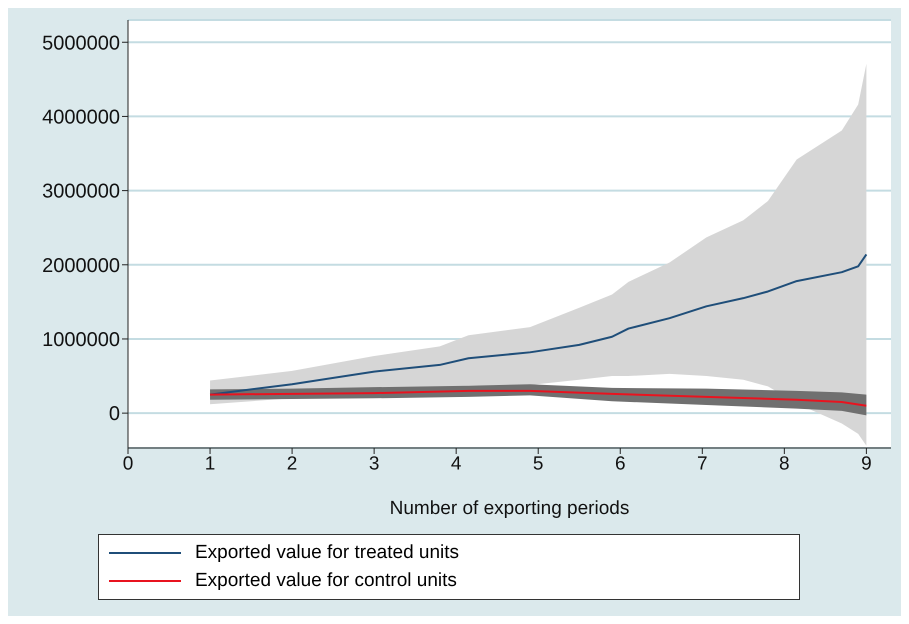 The height and width of the screenshot is (624, 909). Describe the element at coordinates (81, 191) in the screenshot. I see `y-tick-label: 3000000` at that location.